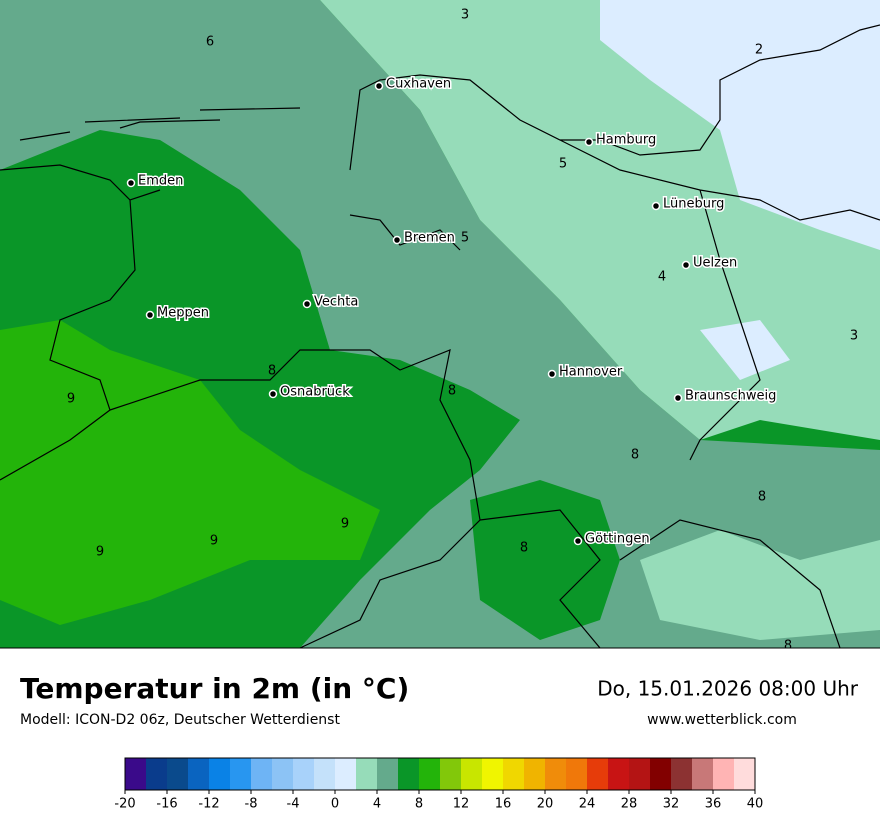 Image resolution: width=880 pixels, height=830 pixels. I want to click on colorbar-tick-label: 36, so click(713, 804).